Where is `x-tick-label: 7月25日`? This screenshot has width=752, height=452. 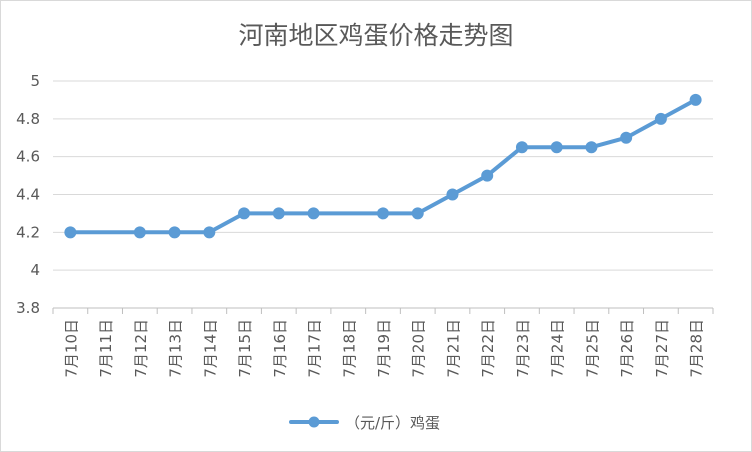
x-tick-label: 7月25日 is located at coordinates (592, 348).